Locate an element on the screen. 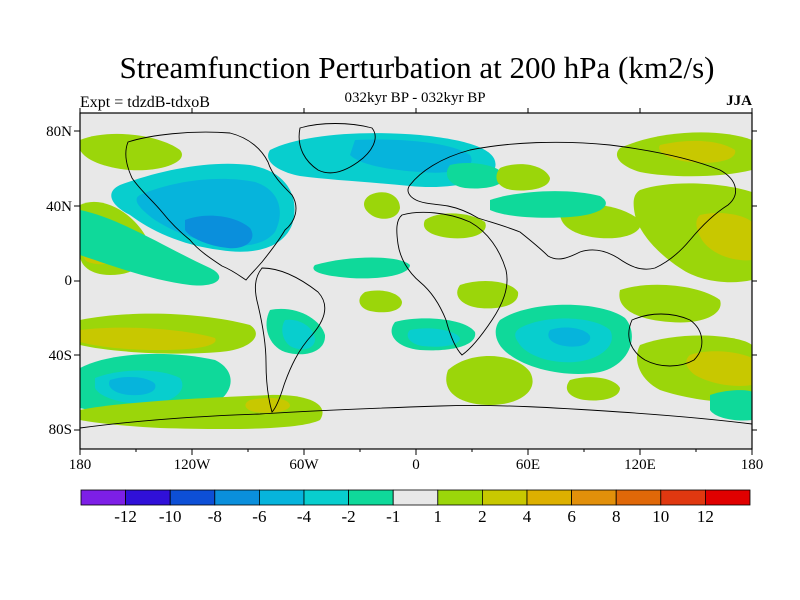  colorbar-label: 8 is located at coordinates (616, 516).